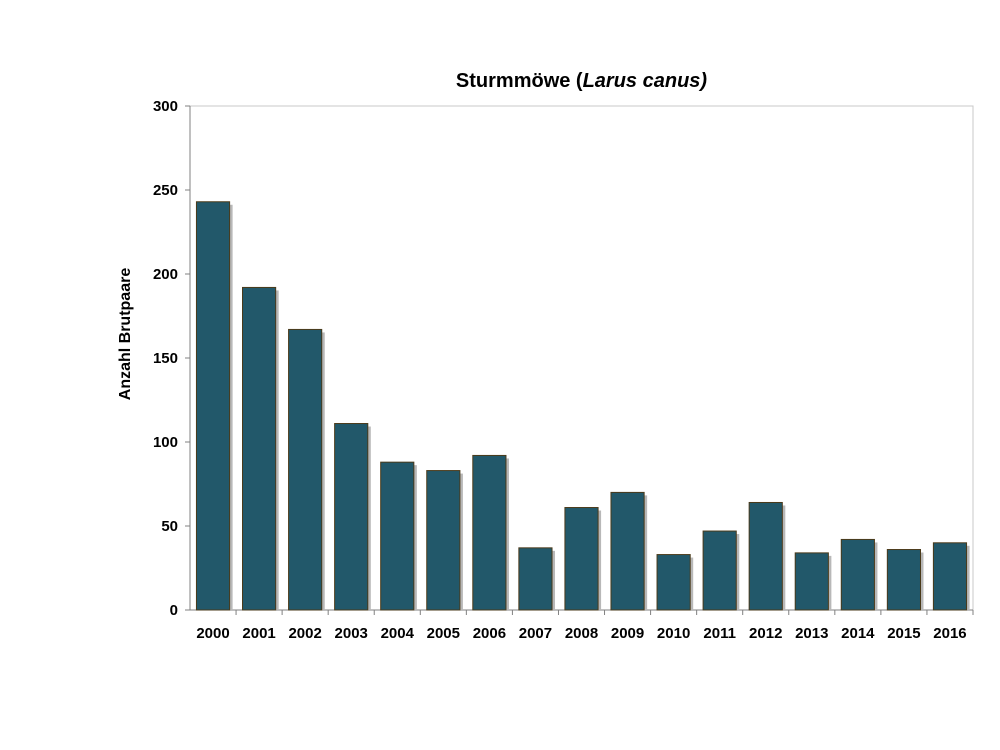 The width and height of the screenshot is (1000, 750). Describe the element at coordinates (169, 526) in the screenshot. I see `y-tick-label: 50` at that location.